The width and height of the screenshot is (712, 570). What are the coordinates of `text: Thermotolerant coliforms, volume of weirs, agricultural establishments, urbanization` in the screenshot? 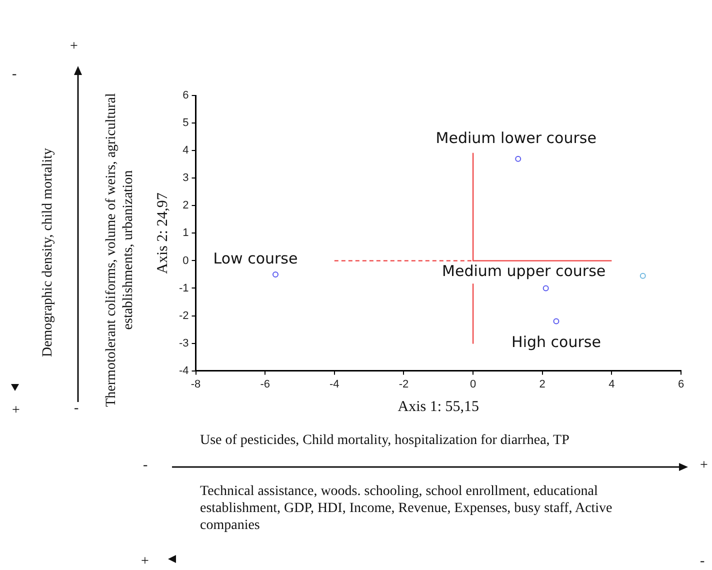 It's located at (120, 250).